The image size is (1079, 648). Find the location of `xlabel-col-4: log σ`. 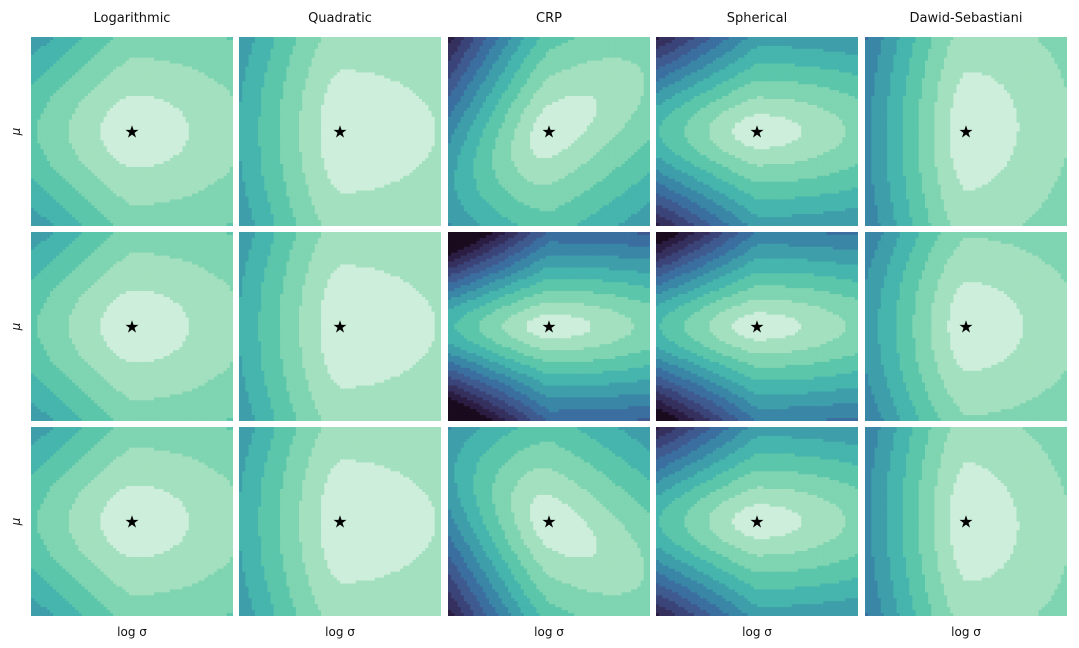

xlabel-col-4: log σ is located at coordinates (966, 632).